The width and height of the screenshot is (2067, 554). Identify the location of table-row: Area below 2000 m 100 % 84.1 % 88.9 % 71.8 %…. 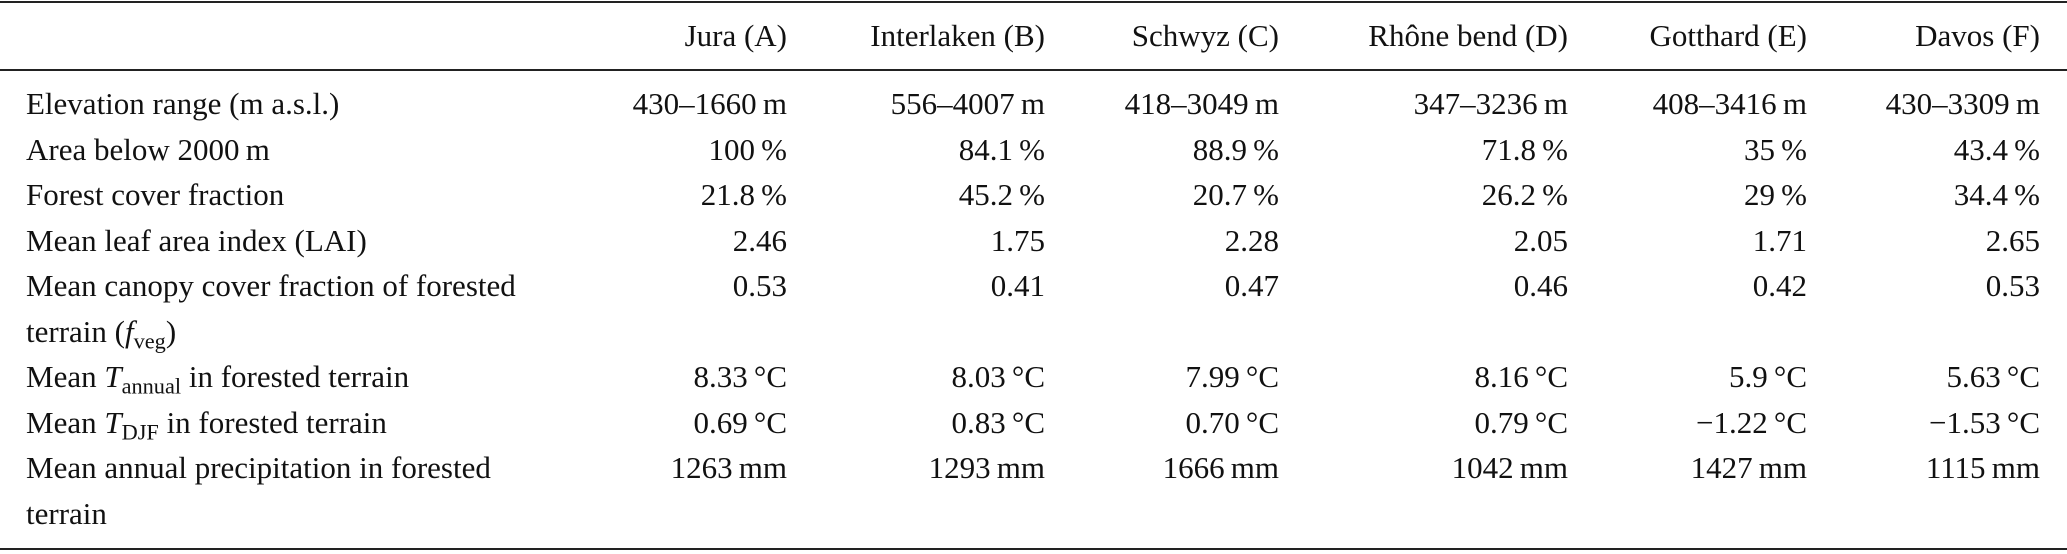
(1033, 150).